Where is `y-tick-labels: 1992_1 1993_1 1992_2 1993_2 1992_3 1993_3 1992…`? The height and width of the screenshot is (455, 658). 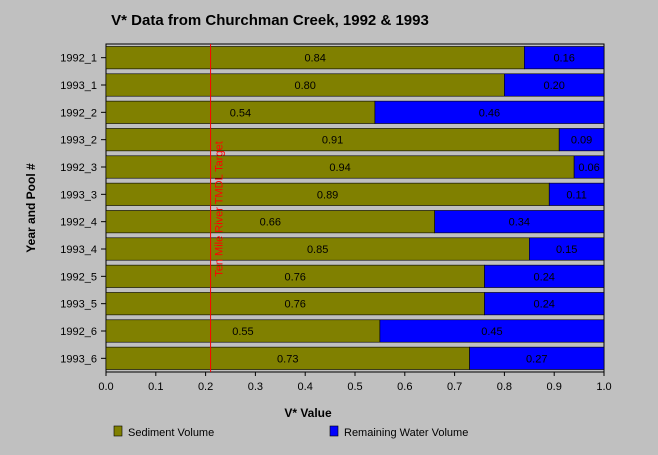
y-tick-labels: 1992_1 1993_1 1992_2 1993_2 1992_3 1993_3 1992… is located at coordinates (83, 209).